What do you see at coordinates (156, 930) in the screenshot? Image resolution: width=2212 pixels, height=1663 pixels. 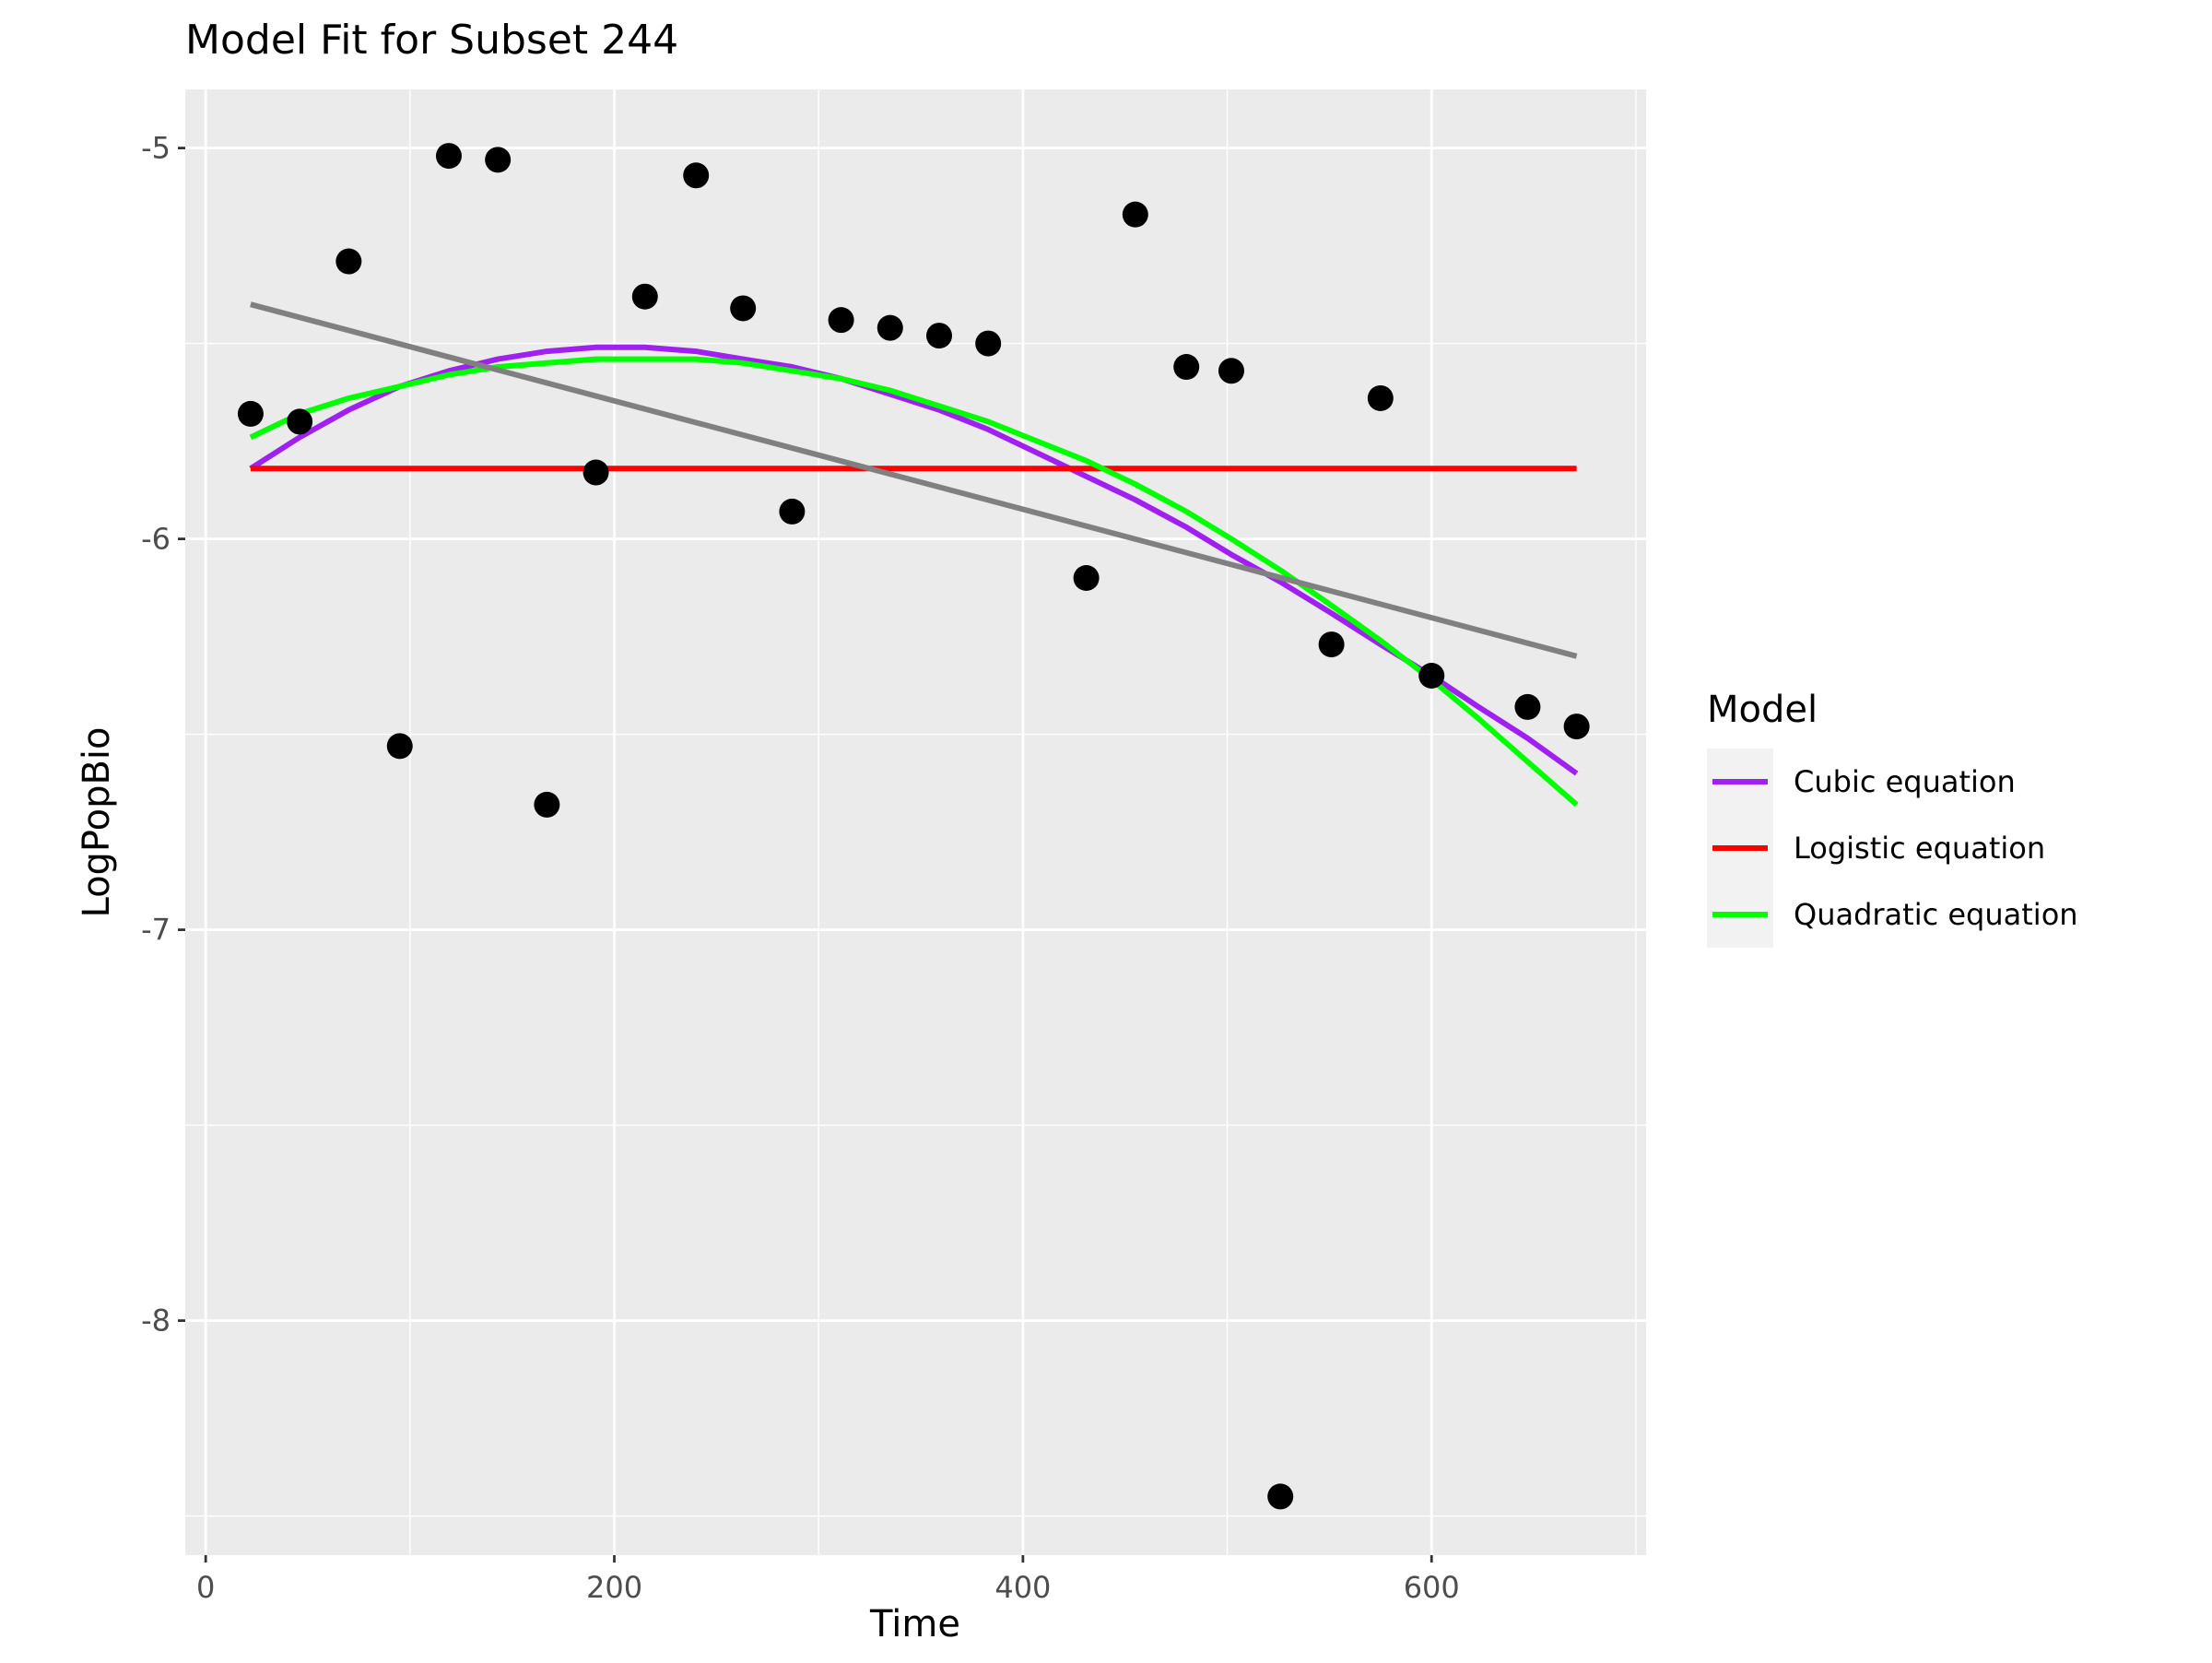 I see `y-tick-label: -7` at bounding box center [156, 930].